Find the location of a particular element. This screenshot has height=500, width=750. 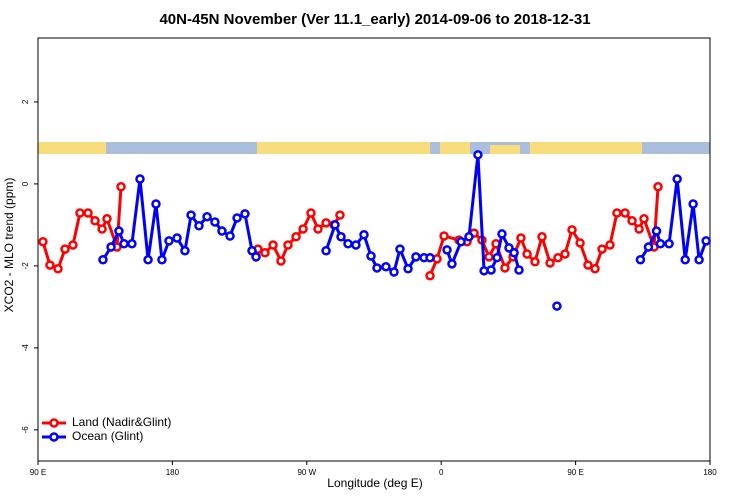

y-tick-label: -2 is located at coordinates (25, 266).